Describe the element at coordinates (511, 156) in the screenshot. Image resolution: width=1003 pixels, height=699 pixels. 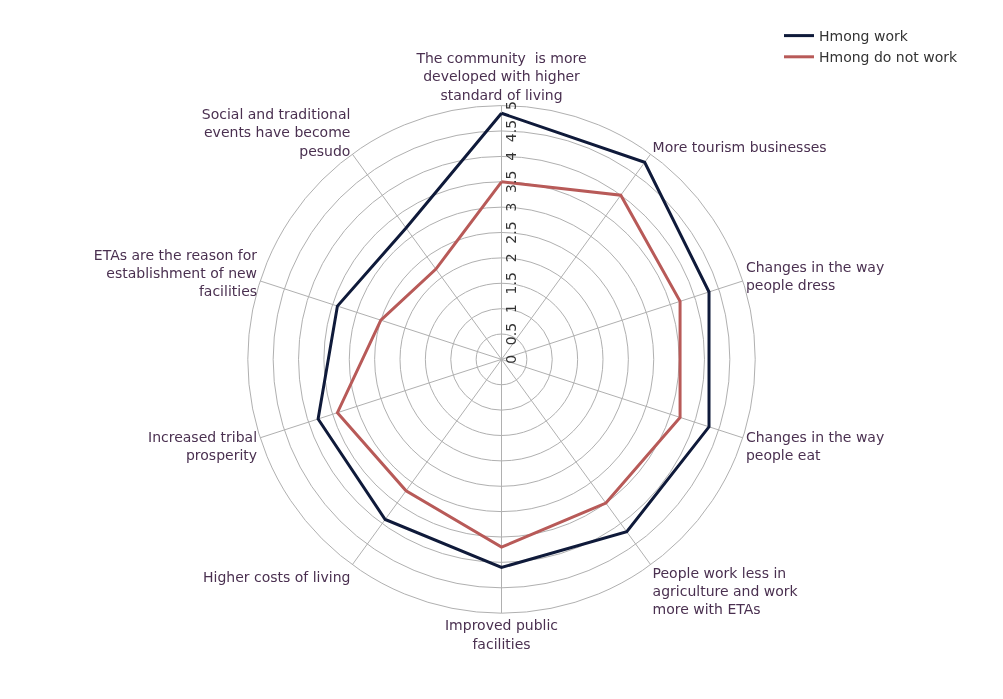
I see `y-tick-label: 4` at that location.